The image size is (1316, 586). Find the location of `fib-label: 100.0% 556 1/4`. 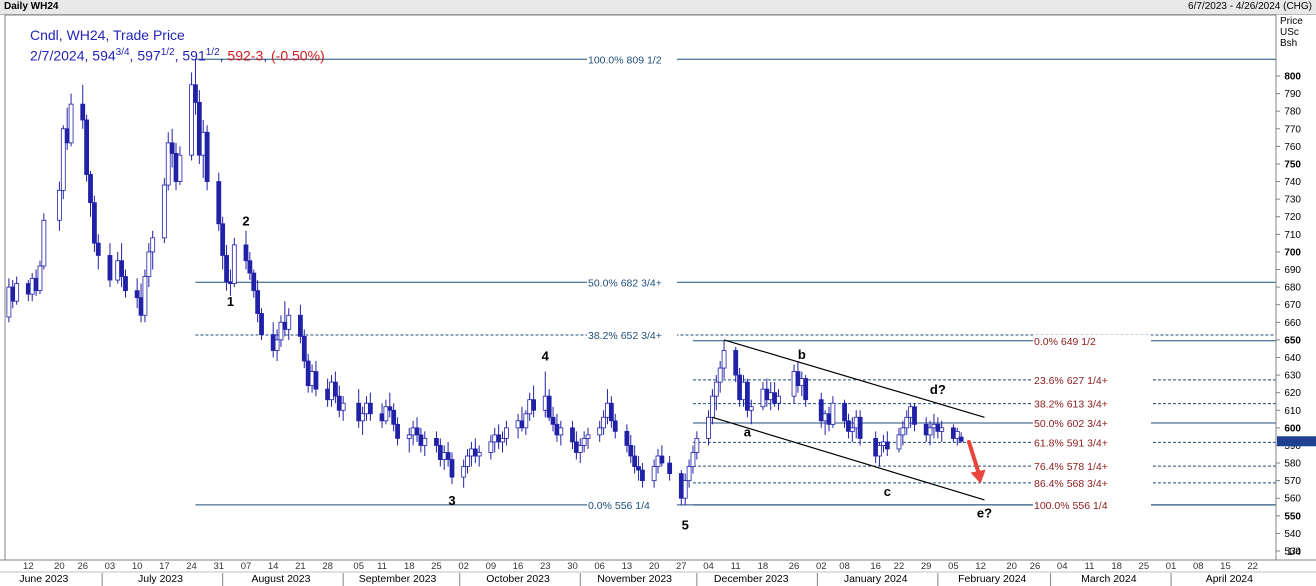

fib-label: 100.0% 556 1/4 is located at coordinates (1071, 506).